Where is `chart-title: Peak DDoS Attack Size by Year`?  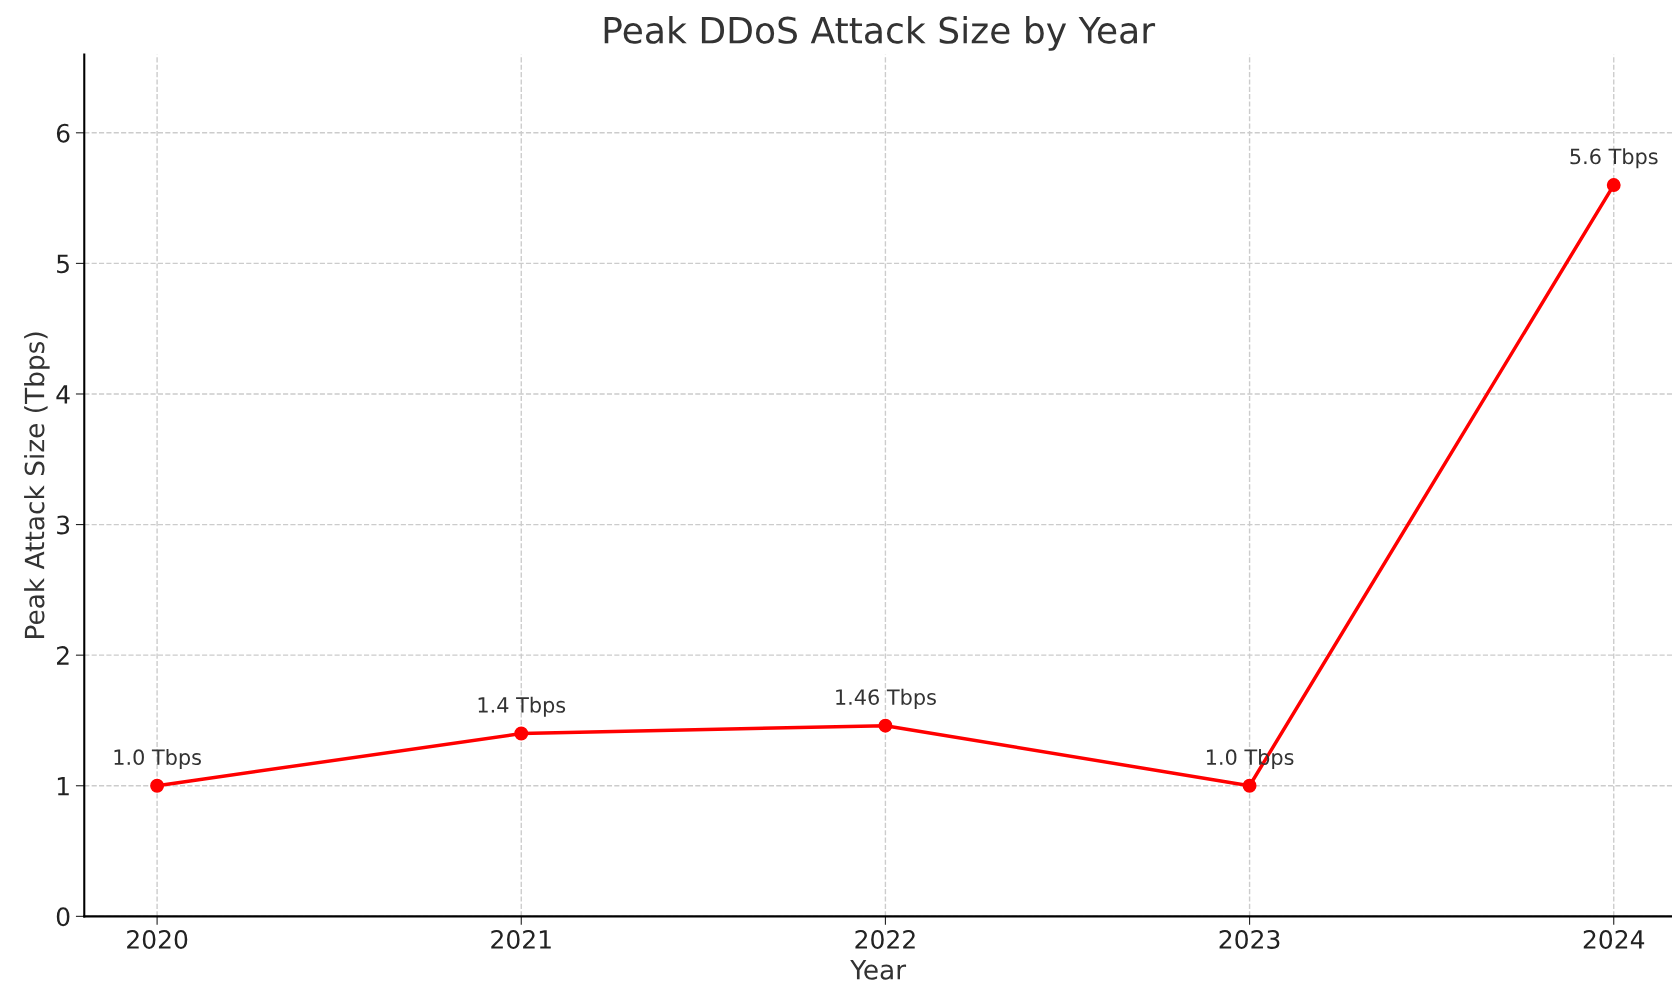 chart-title: Peak DDoS Attack Size by Year is located at coordinates (880, 33).